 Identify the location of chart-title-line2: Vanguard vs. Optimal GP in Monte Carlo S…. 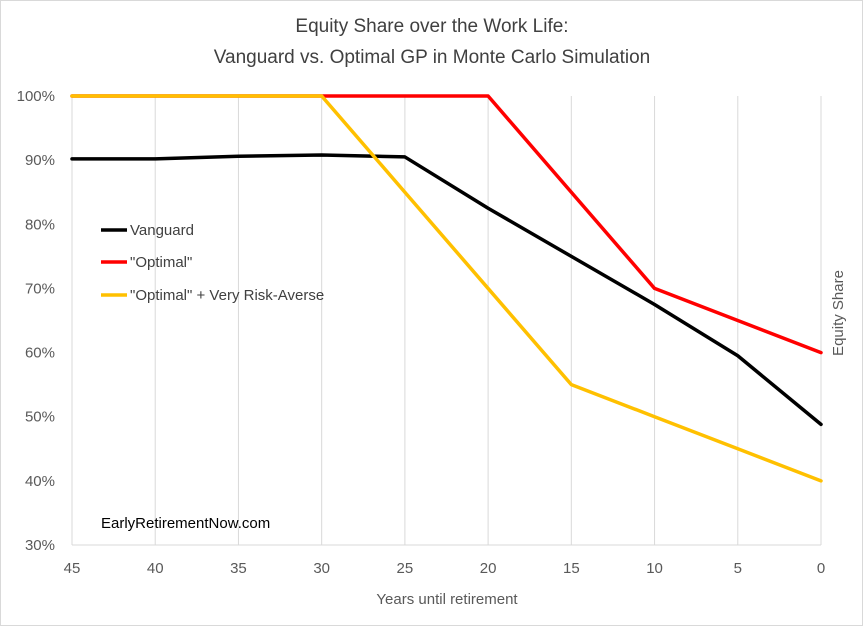
(432, 57).